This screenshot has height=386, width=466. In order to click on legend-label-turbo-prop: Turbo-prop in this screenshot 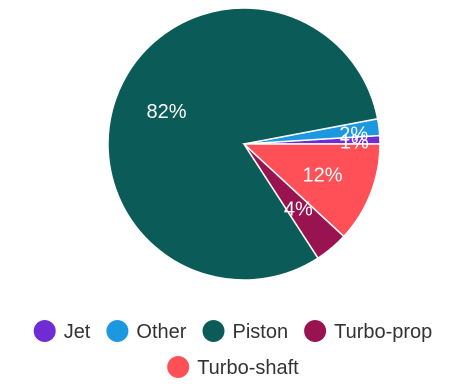, I will do `click(383, 332)`.